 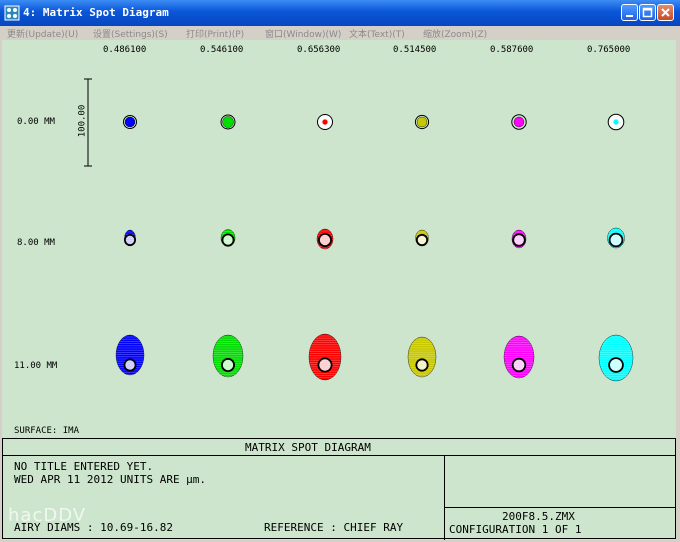 I want to click on menu-print: 打印(Print)(P), so click(x=215, y=35).